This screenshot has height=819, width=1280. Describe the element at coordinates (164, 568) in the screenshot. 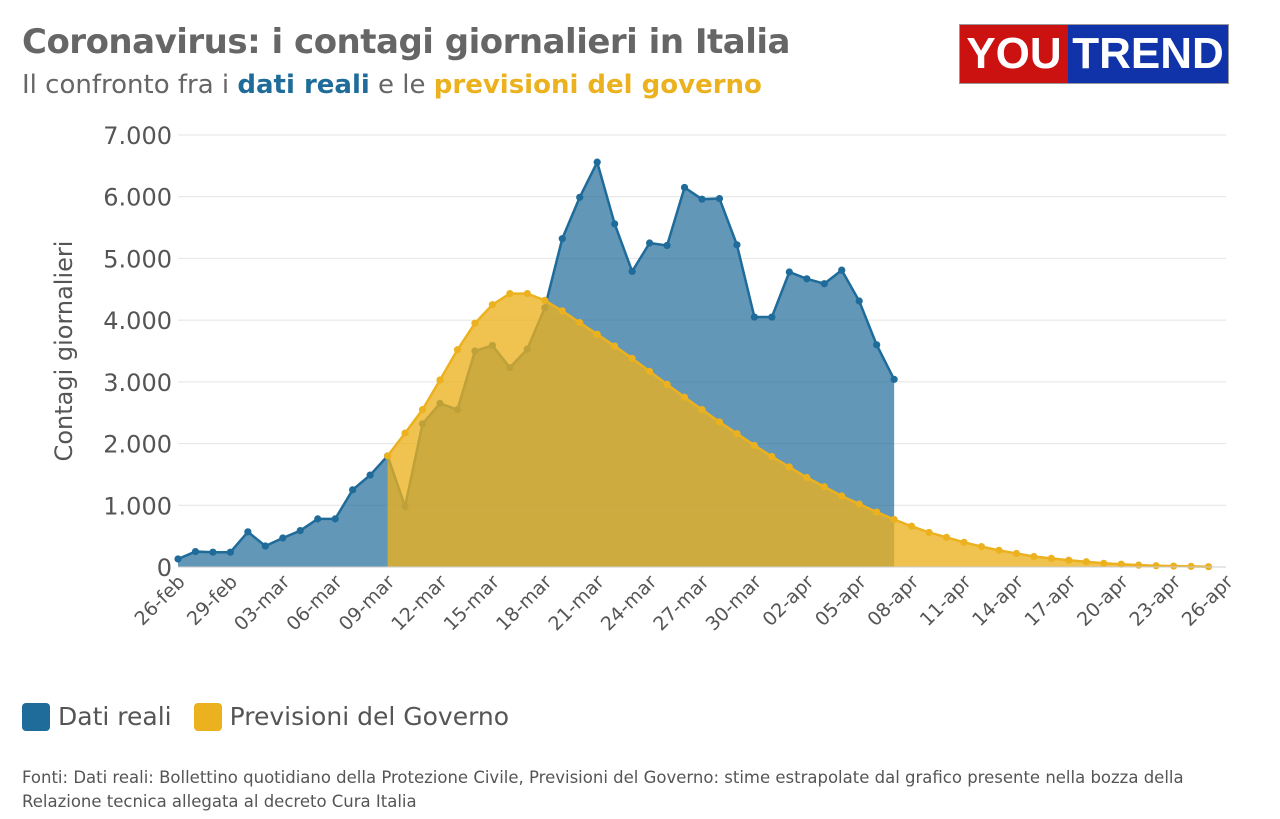

I see `y-tick-label: 0` at that location.